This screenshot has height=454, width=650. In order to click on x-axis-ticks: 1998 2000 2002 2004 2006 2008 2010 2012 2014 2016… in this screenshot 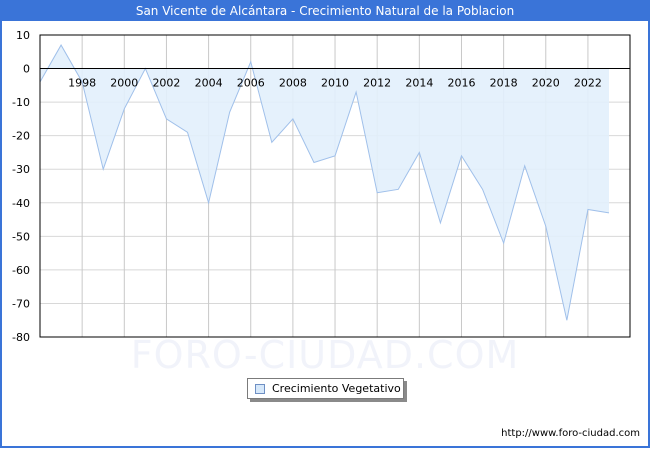, I will do `click(335, 83)`.